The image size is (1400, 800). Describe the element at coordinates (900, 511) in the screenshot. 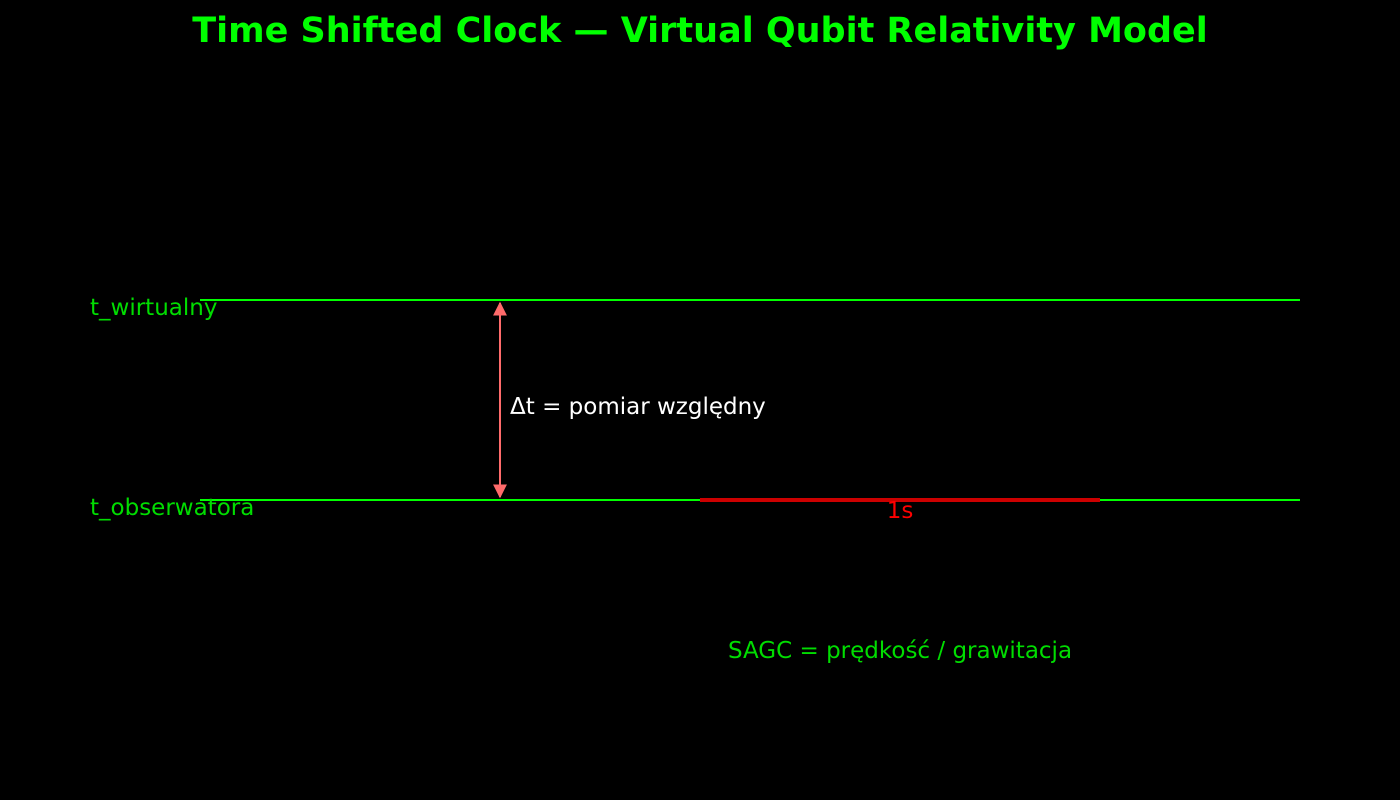

I see `unit-segment-label: 1s` at that location.